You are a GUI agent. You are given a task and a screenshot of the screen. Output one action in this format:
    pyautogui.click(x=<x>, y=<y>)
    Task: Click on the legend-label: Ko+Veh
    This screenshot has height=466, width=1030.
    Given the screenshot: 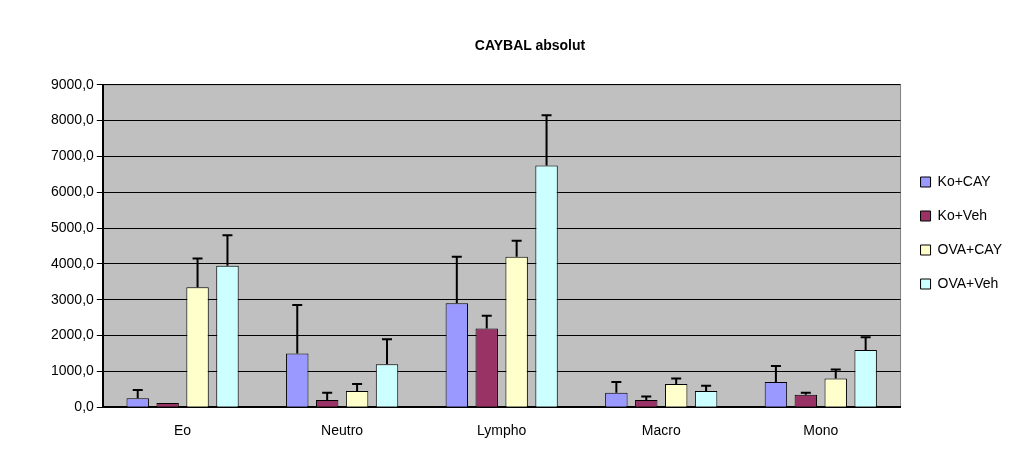 What is the action you would take?
    pyautogui.click(x=962, y=214)
    